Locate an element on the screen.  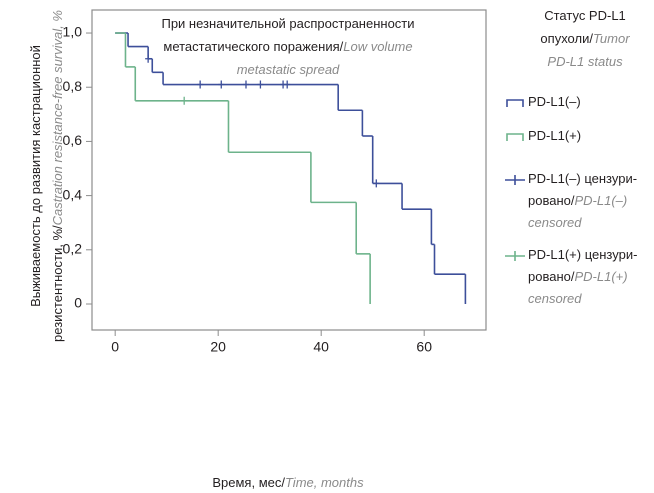
x-axis-label-part: Time, months is located at coordinates (324, 482).